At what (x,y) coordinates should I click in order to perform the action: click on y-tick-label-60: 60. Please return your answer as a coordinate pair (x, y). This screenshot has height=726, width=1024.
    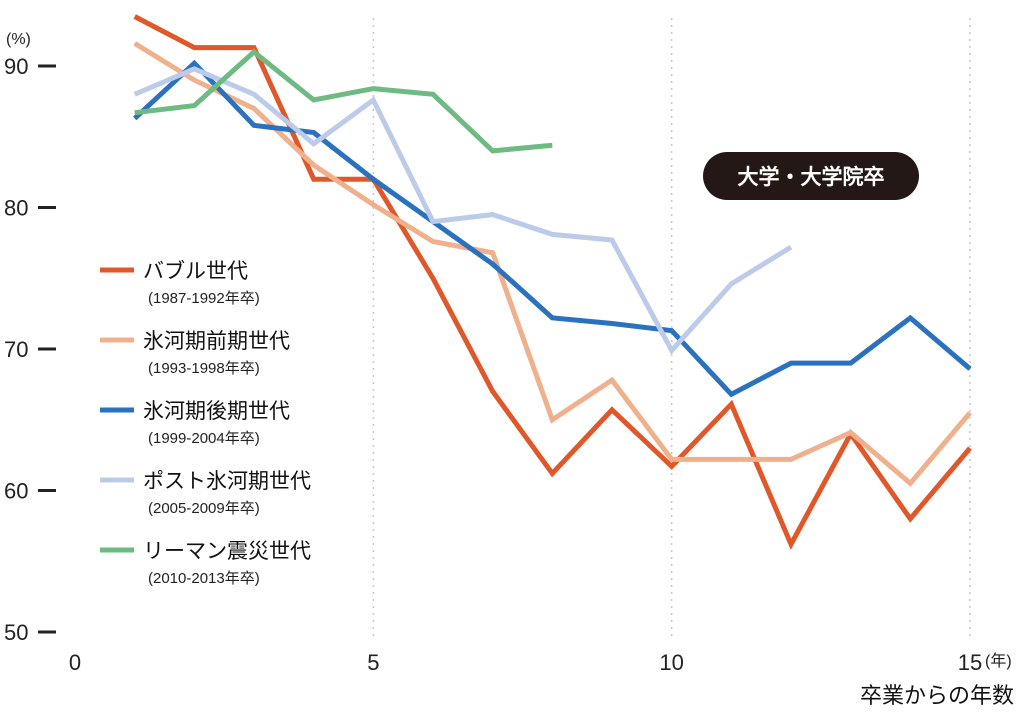
    Looking at the image, I should click on (16, 491).